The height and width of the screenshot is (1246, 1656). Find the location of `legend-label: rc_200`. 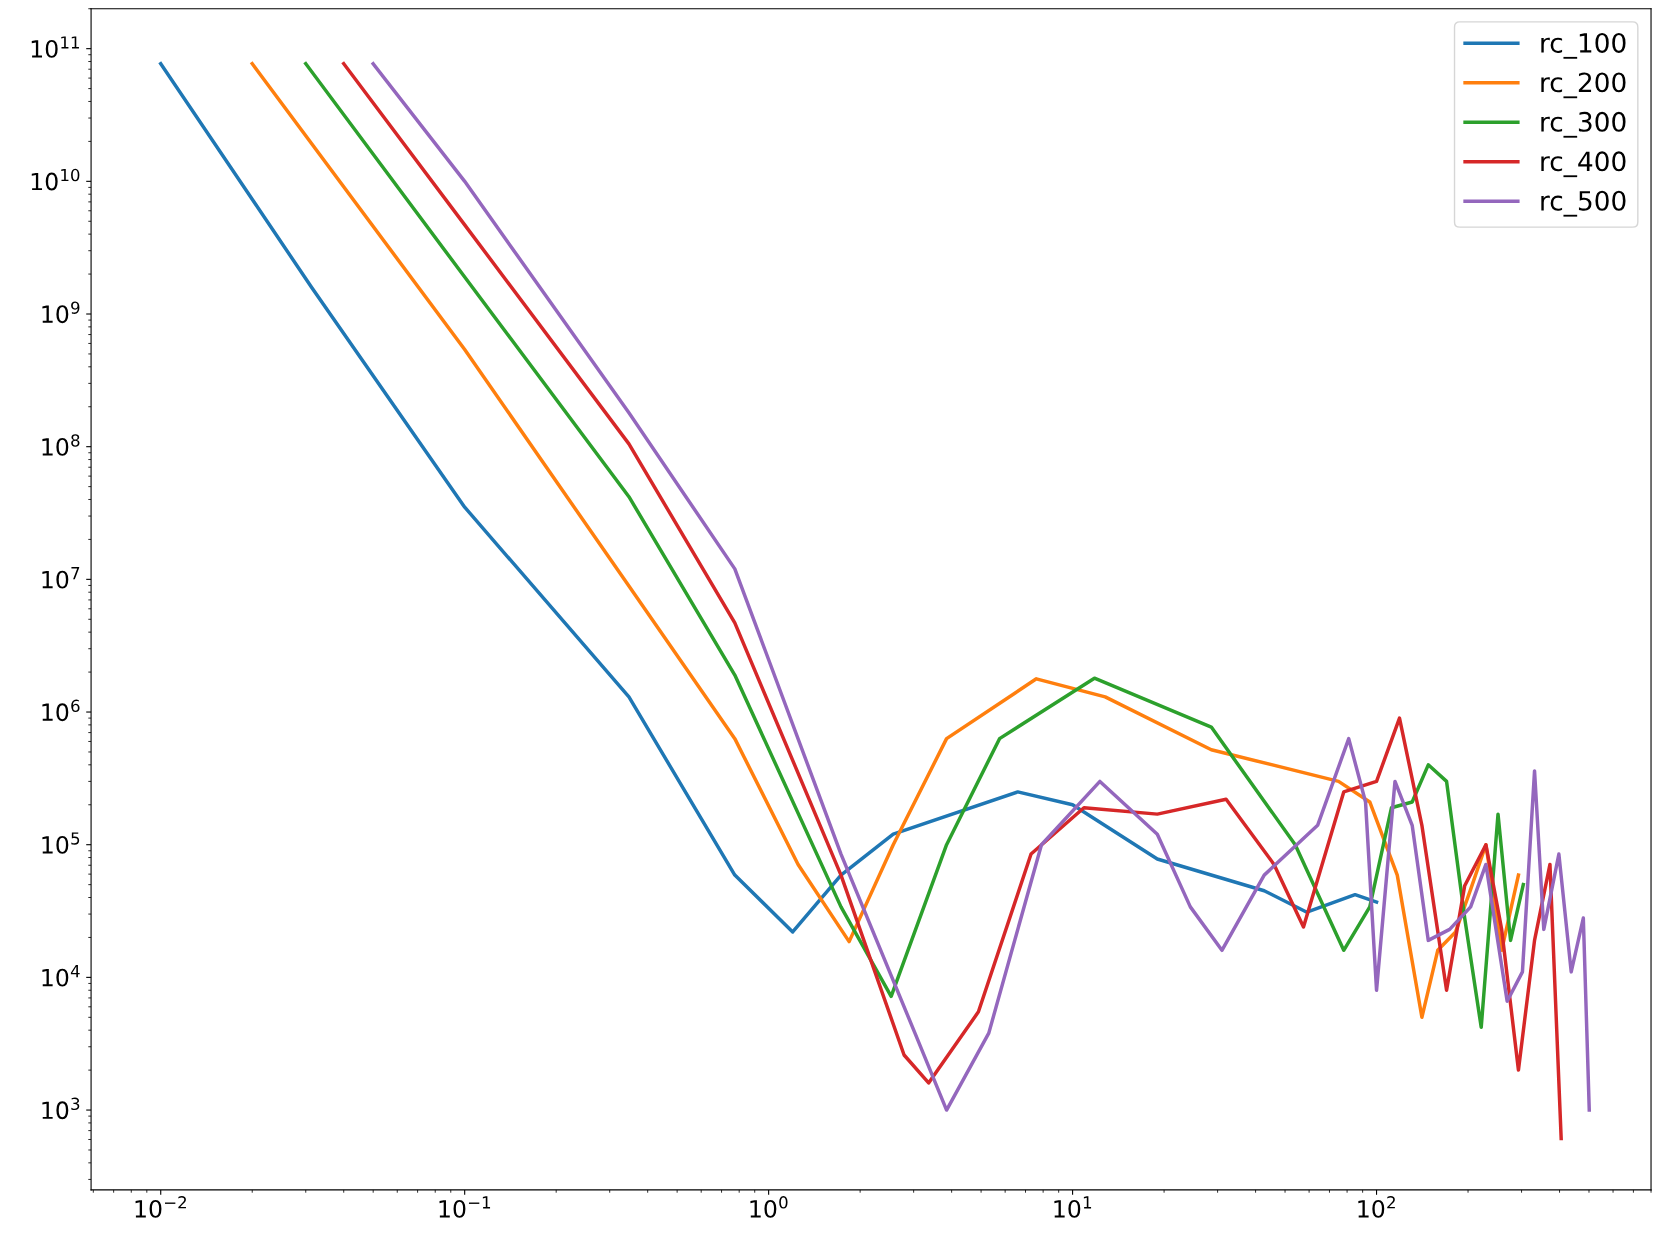

legend-label: rc_200 is located at coordinates (1583, 85).